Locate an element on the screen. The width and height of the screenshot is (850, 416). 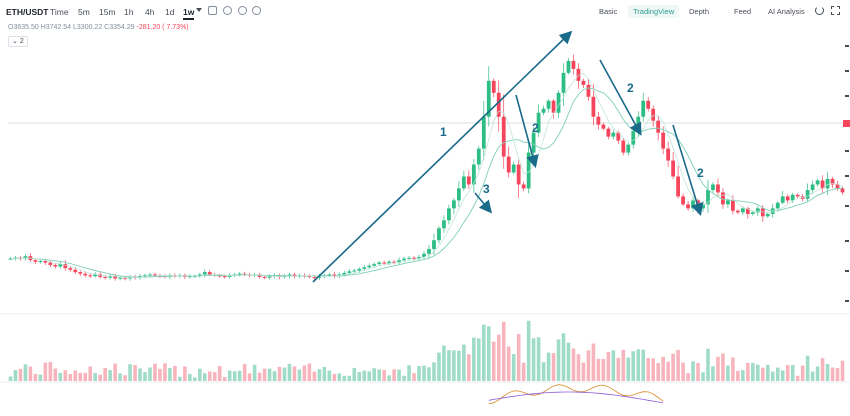
interval-1d: 1d is located at coordinates (170, 12).